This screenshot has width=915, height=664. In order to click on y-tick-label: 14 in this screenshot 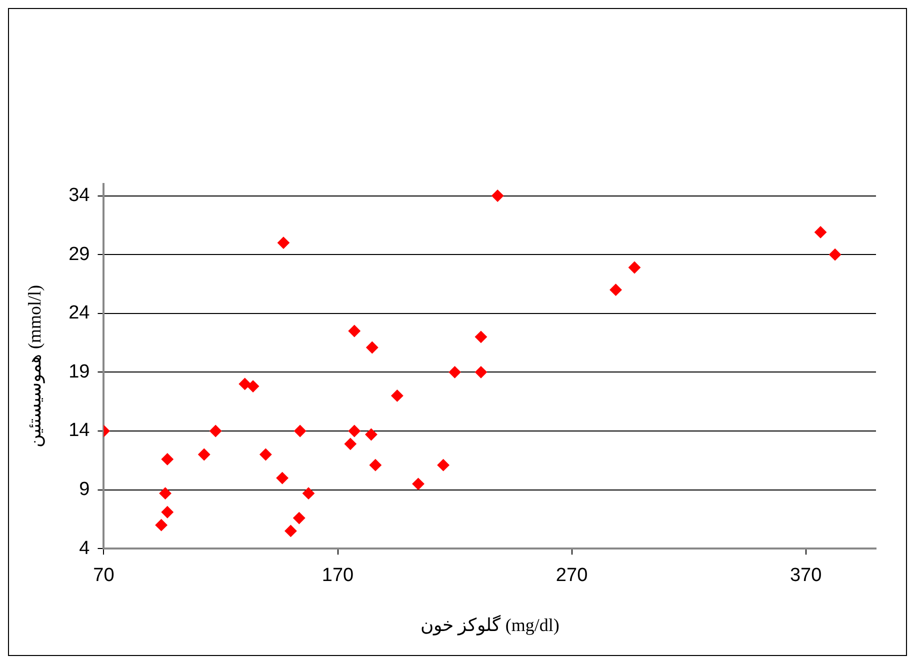, I will do `click(79, 431)`.